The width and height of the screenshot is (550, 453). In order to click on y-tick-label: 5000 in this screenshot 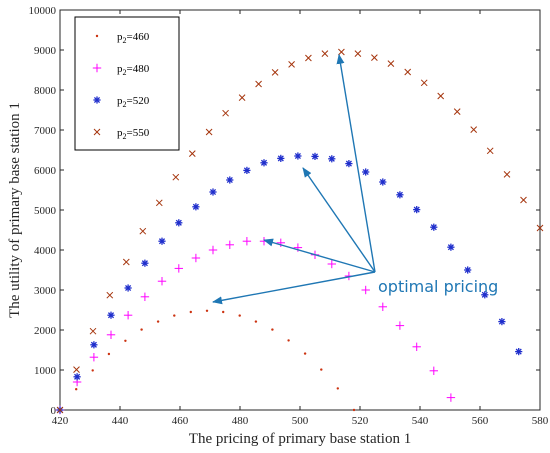, I will do `click(45, 211)`.